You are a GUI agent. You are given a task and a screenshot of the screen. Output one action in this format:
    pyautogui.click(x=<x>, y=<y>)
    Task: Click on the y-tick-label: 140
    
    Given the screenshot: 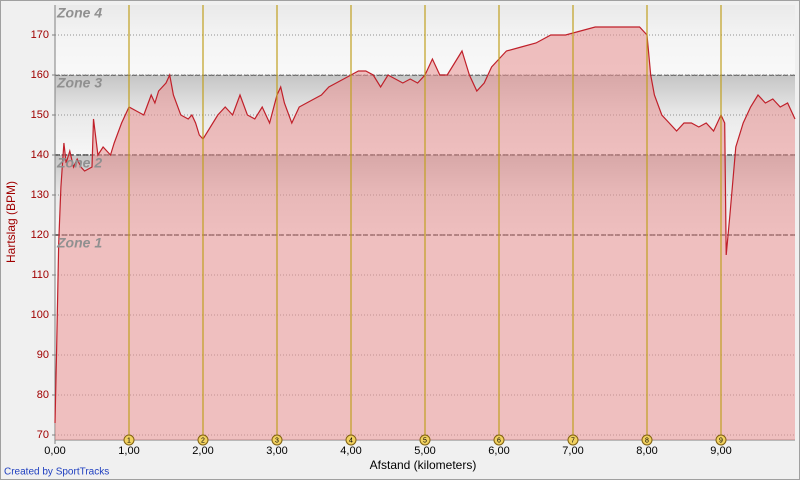 What is the action you would take?
    pyautogui.click(x=40, y=155)
    